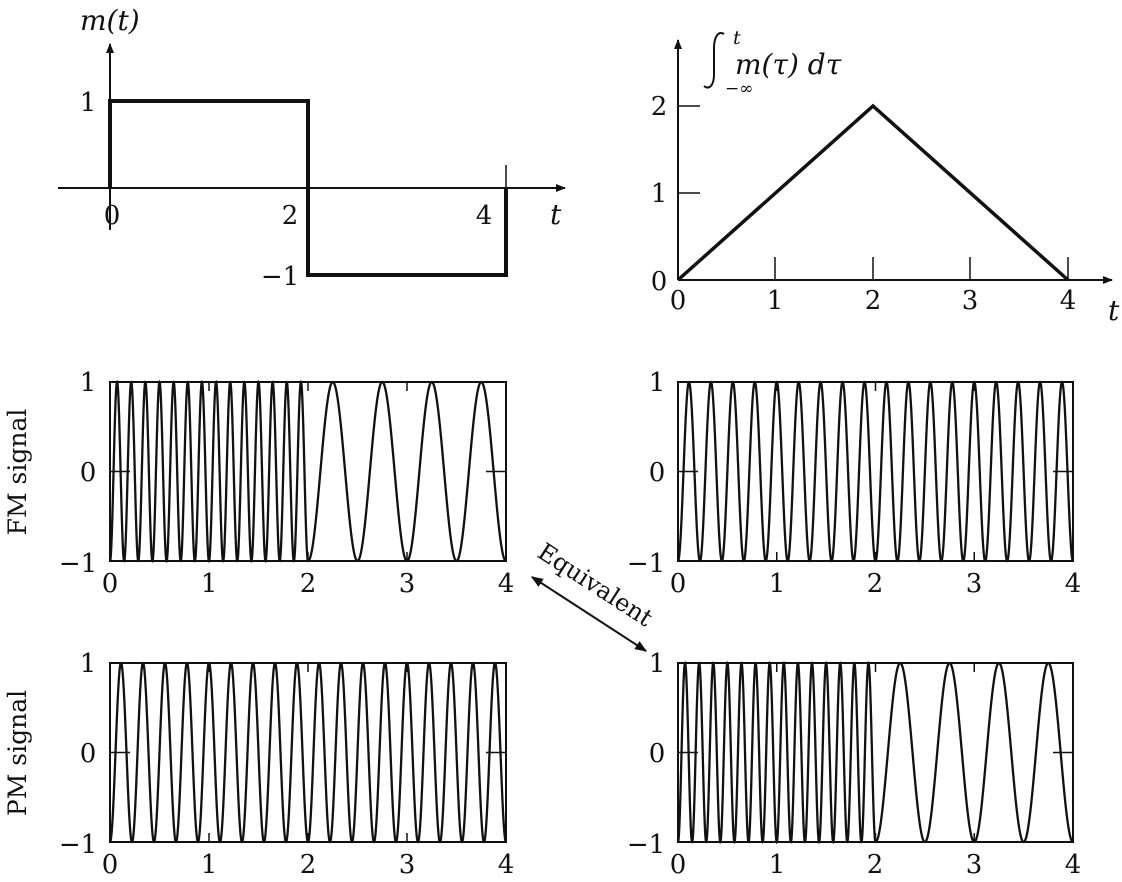 The image size is (1122, 882). I want to click on title-upper-limit: t, so click(737, 38).